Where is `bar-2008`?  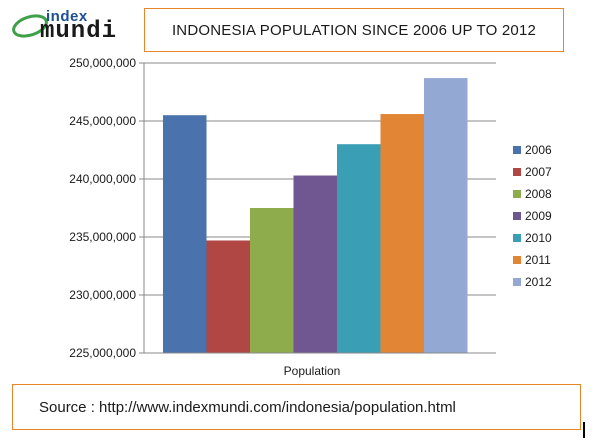
bar-2008 is located at coordinates (272, 280).